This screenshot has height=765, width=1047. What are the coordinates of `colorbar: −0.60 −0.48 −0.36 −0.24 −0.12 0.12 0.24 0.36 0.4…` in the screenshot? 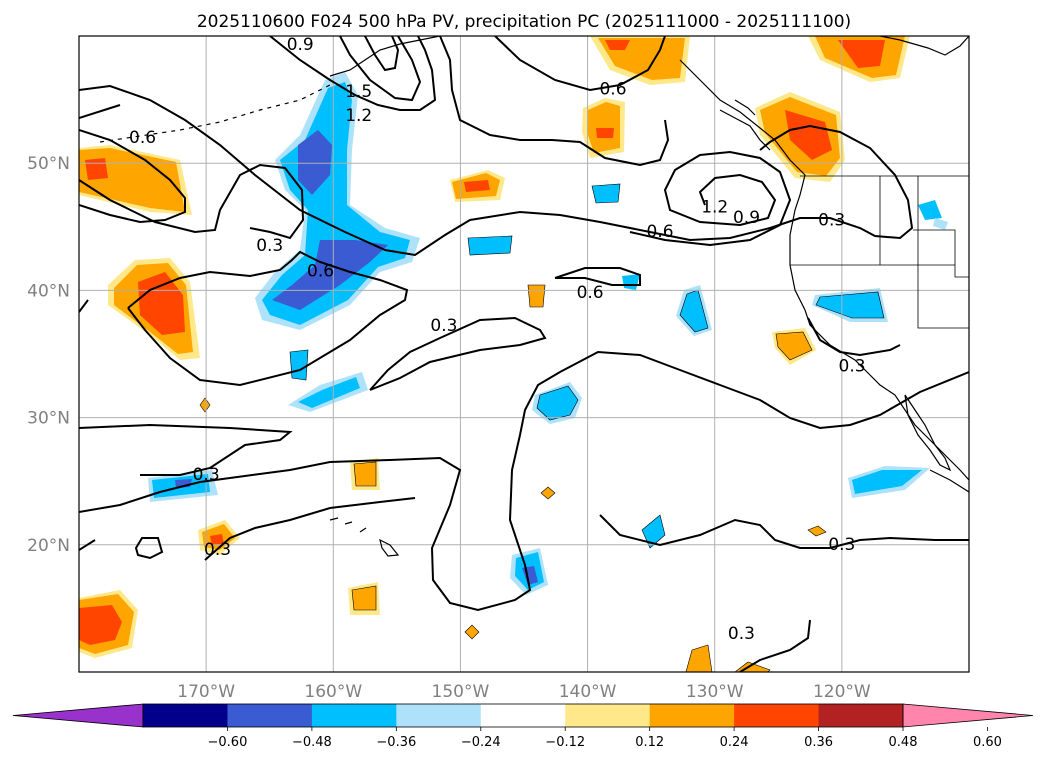 It's located at (523, 726).